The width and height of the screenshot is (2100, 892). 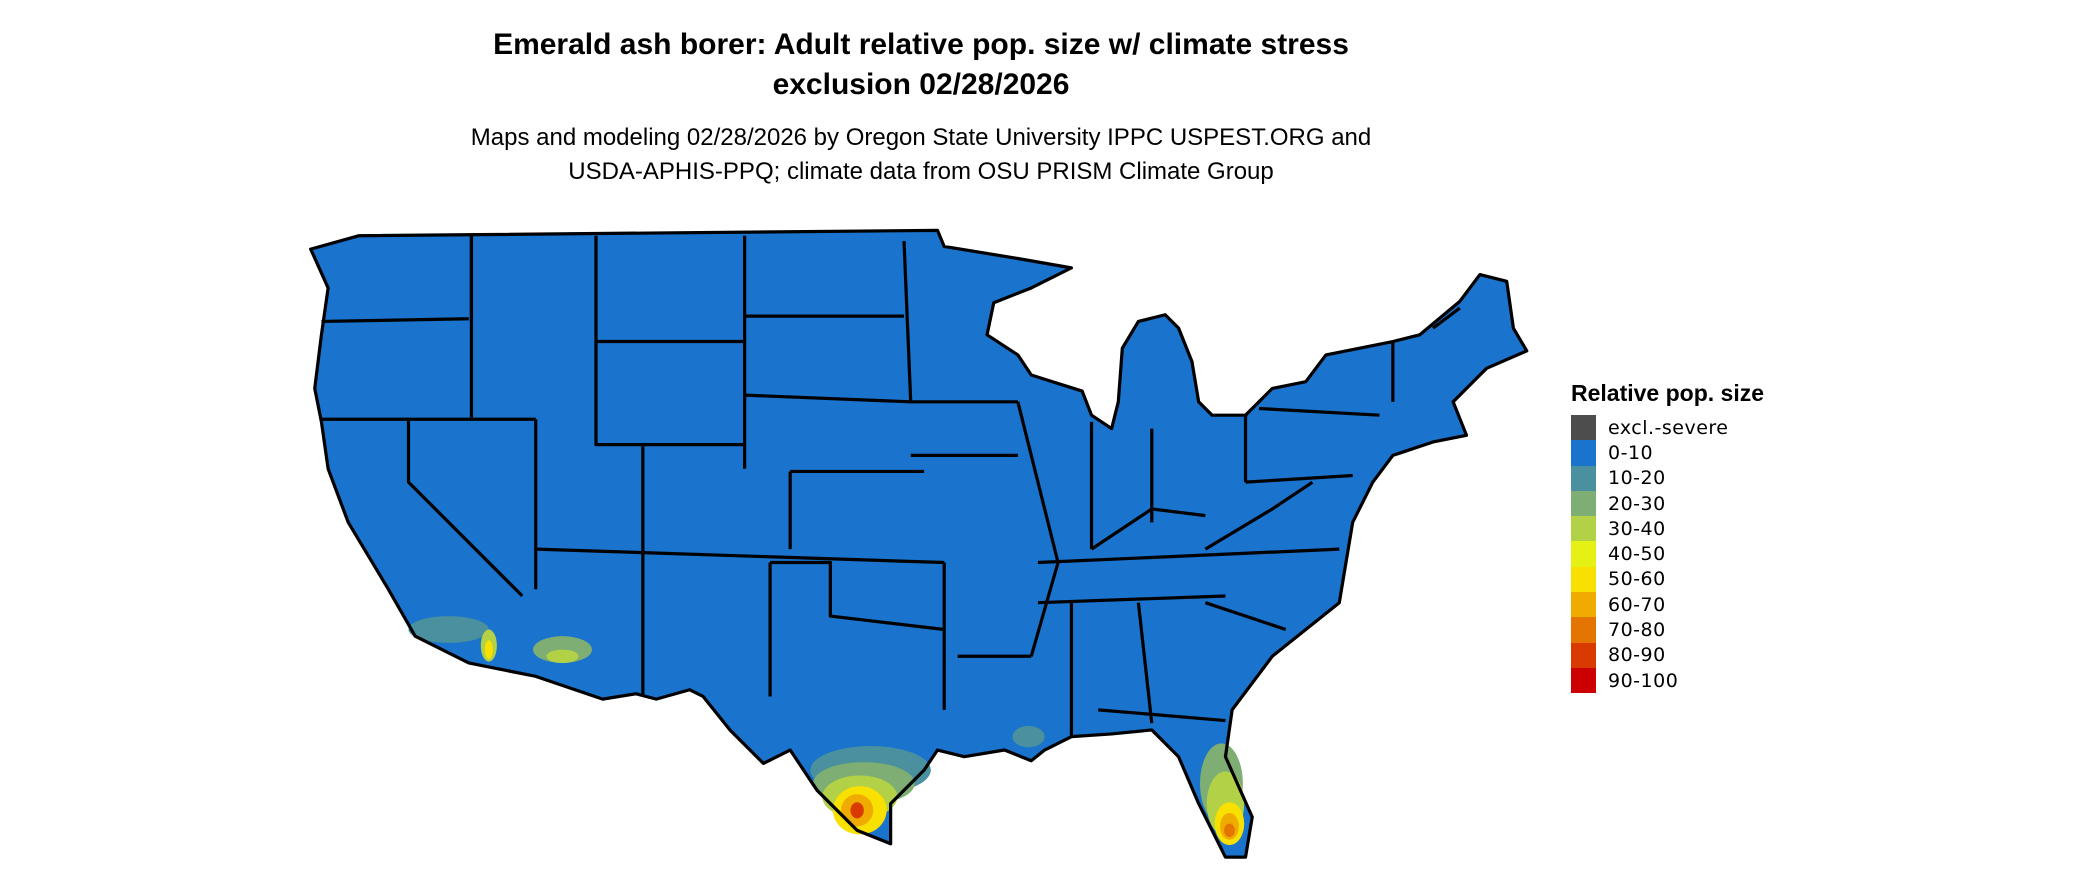 What do you see at coordinates (1667, 655) in the screenshot?
I see `legend-item: 80-90` at bounding box center [1667, 655].